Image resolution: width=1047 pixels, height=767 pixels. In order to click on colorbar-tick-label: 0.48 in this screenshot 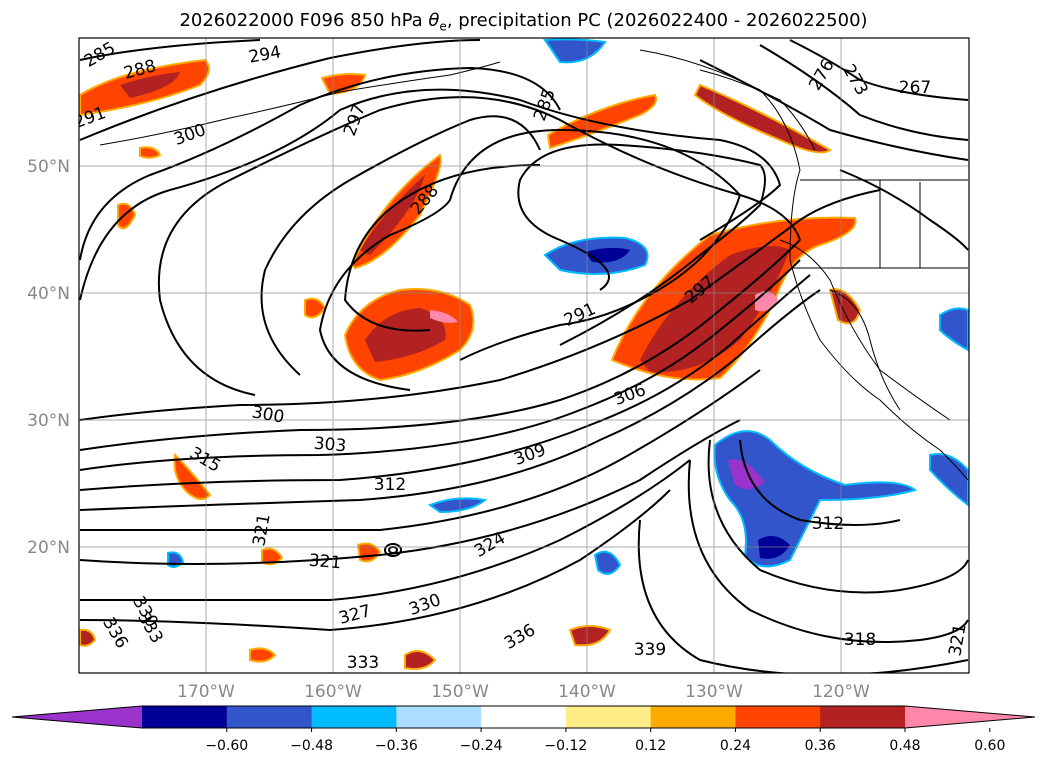, I will do `click(904, 746)`.